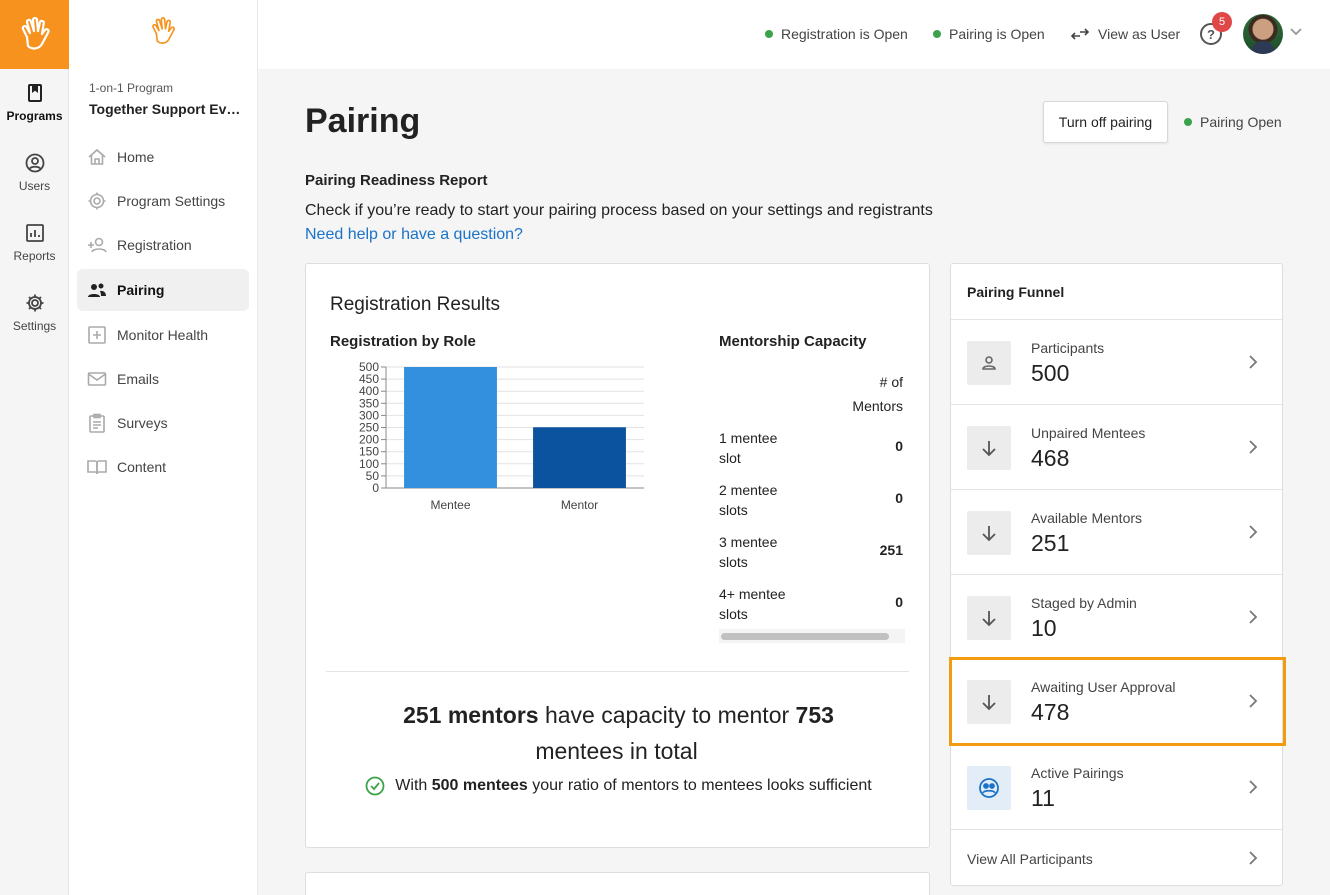  I want to click on sidebar-item-label: Emails, so click(138, 379).